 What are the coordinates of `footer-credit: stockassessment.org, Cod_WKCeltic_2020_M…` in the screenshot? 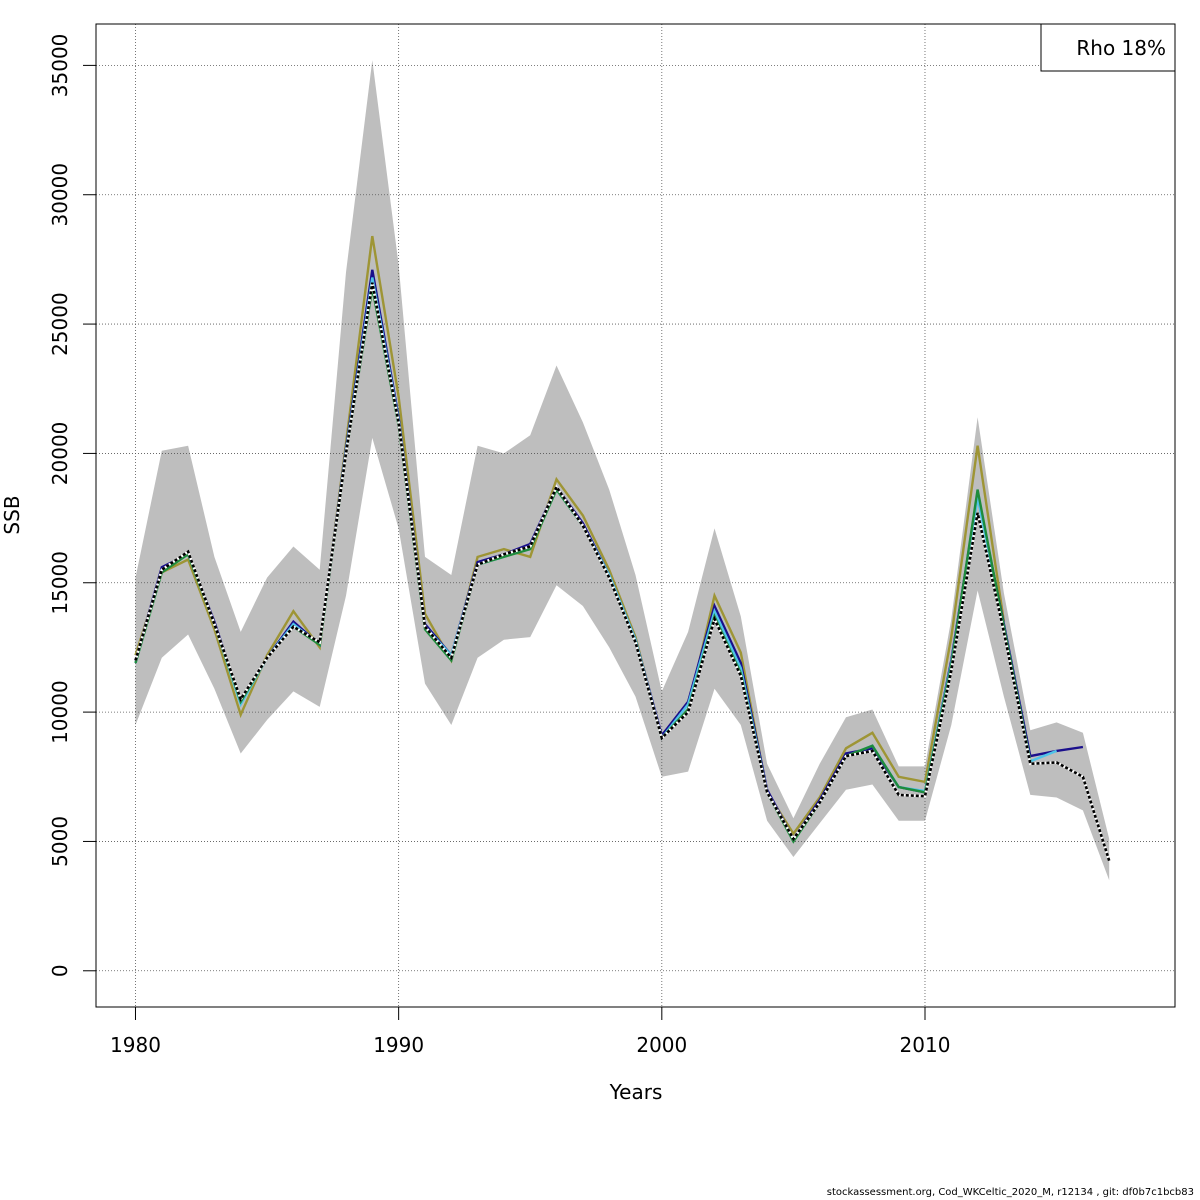 It's located at (1010, 1192).